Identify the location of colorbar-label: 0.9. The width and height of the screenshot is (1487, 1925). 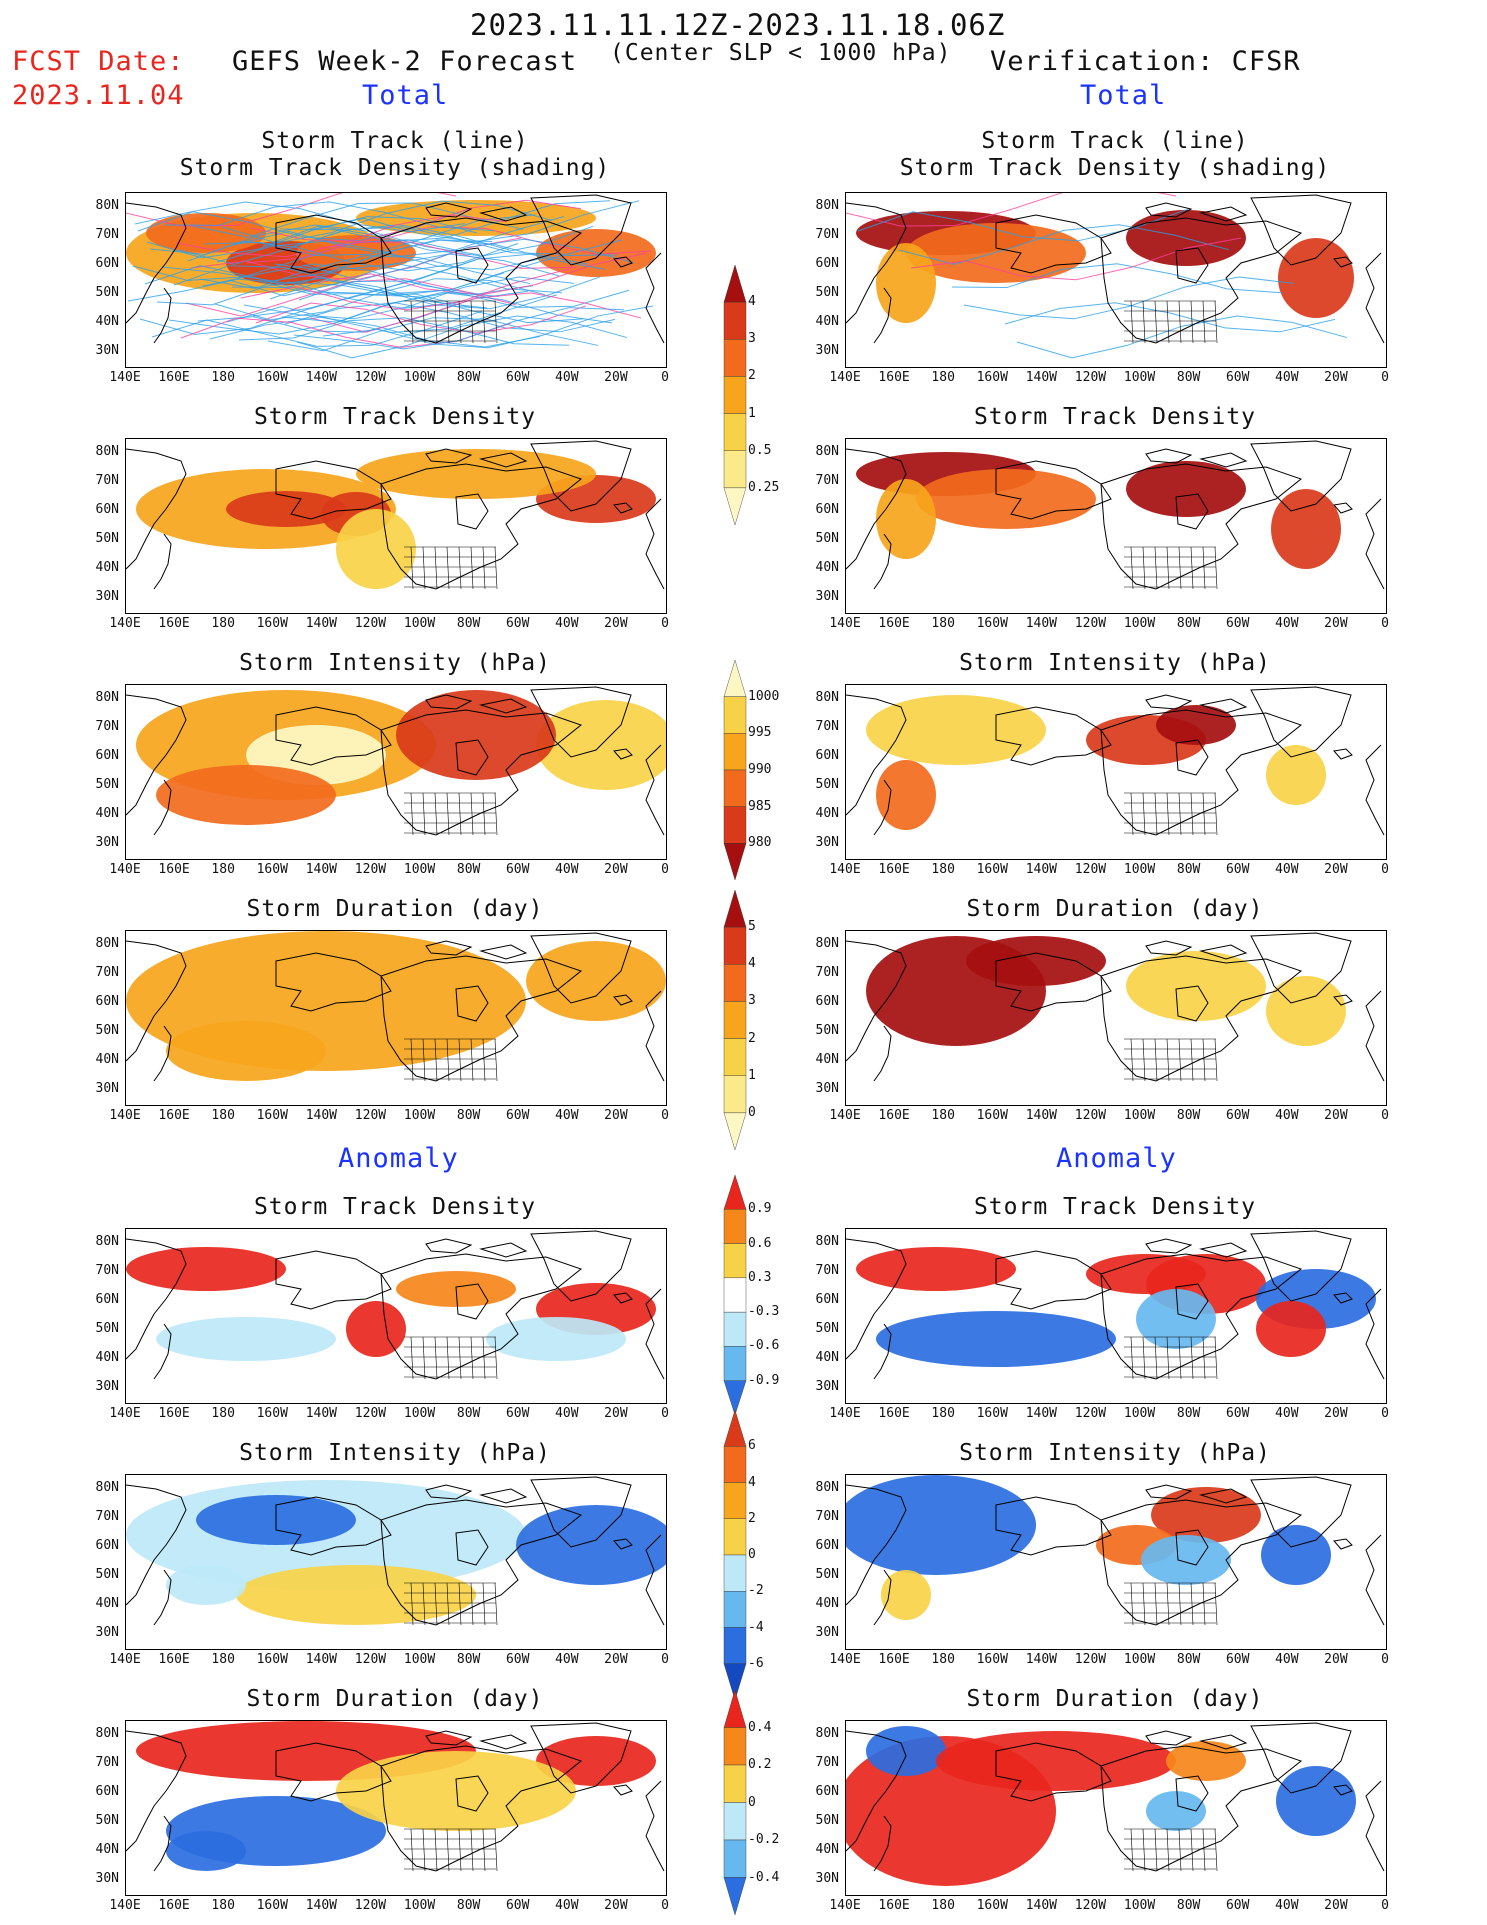
(760, 1209).